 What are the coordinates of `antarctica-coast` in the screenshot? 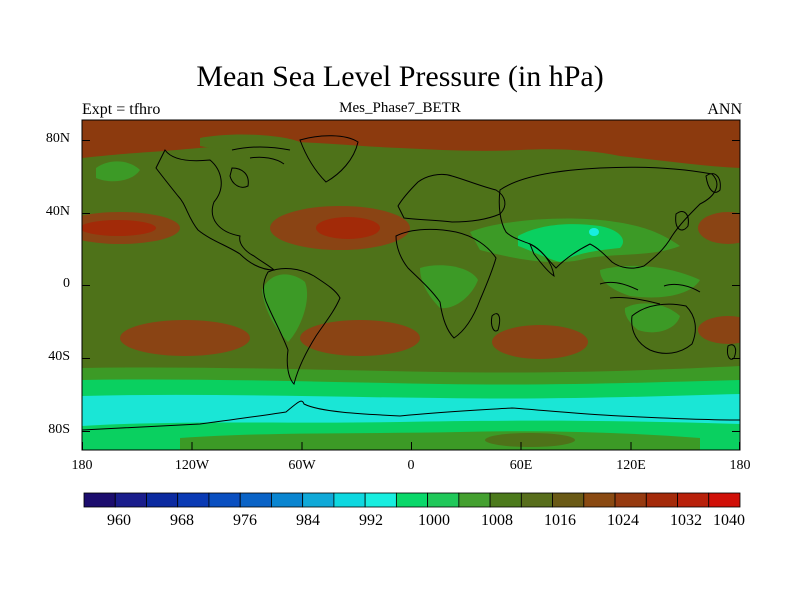 It's located at (411, 415).